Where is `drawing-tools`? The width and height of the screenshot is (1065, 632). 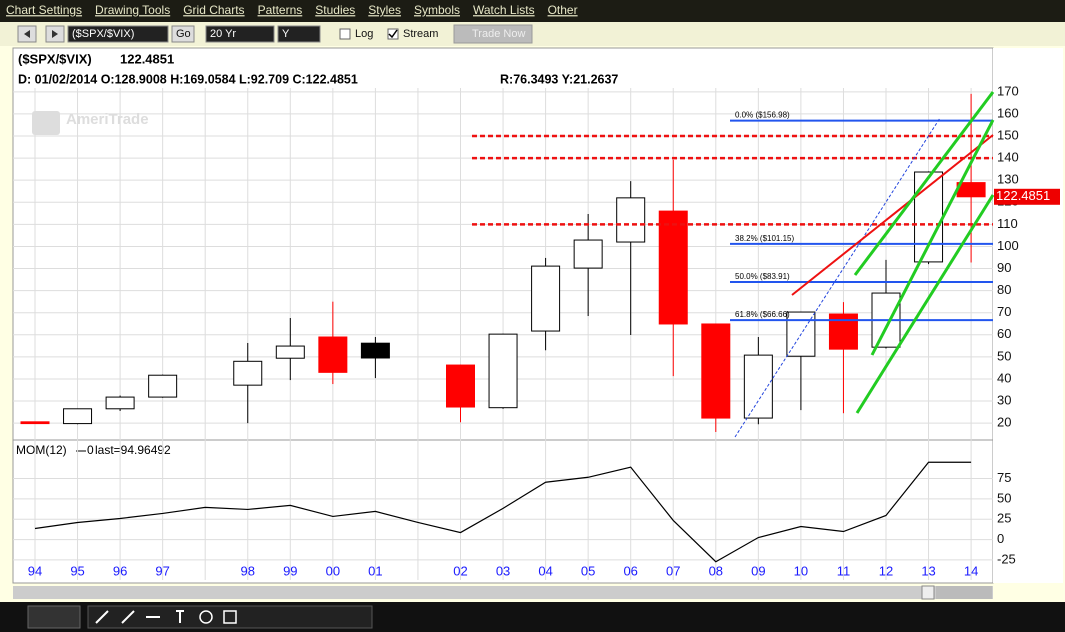
drawing-tools is located at coordinates (230, 617).